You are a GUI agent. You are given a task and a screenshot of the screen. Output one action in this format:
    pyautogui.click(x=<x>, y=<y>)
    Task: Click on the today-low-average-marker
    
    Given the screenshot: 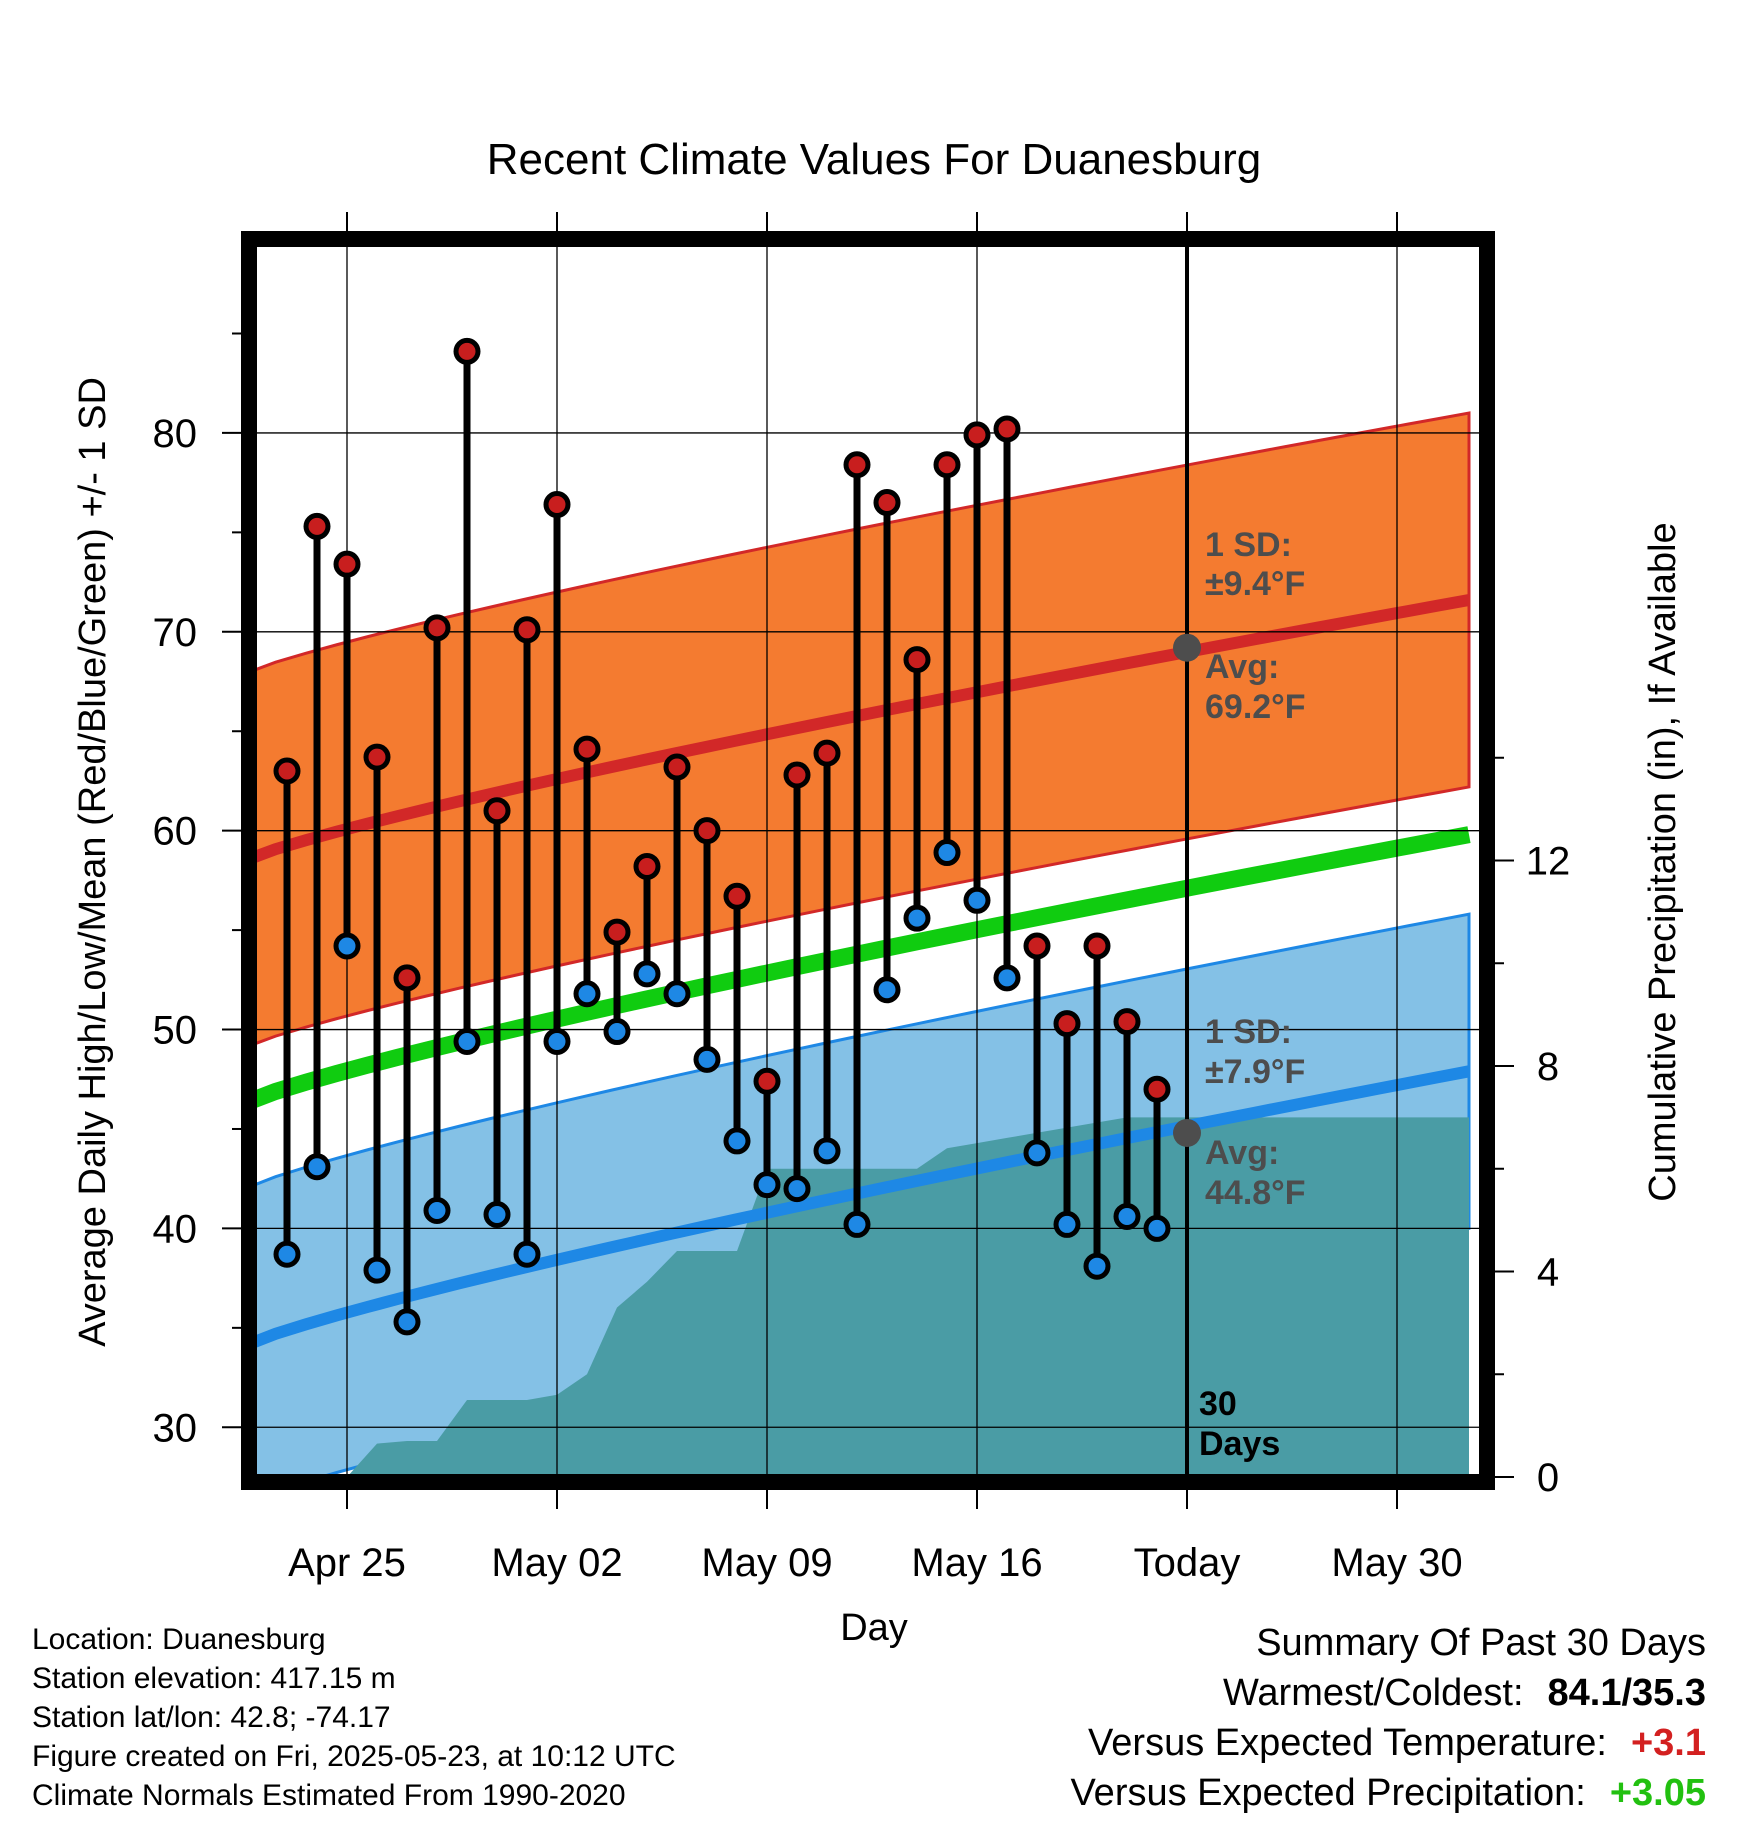 What is the action you would take?
    pyautogui.click(x=1187, y=1132)
    